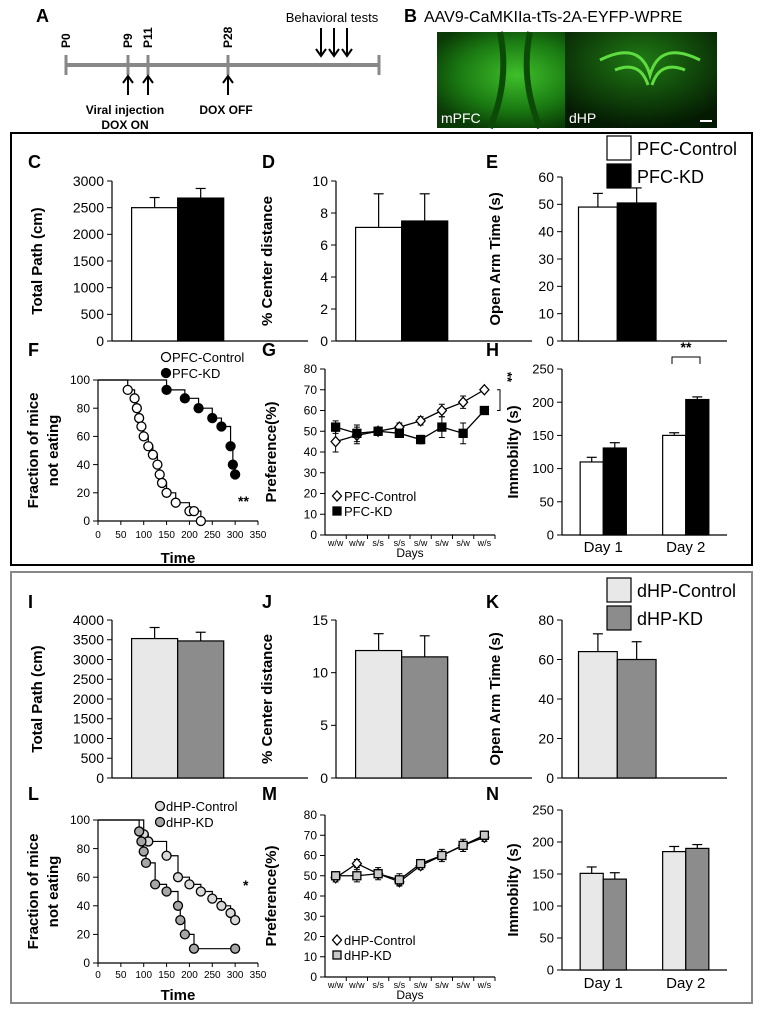  What do you see at coordinates (143, 535) in the screenshot?
I see `x-tick-label: 100` at bounding box center [143, 535].